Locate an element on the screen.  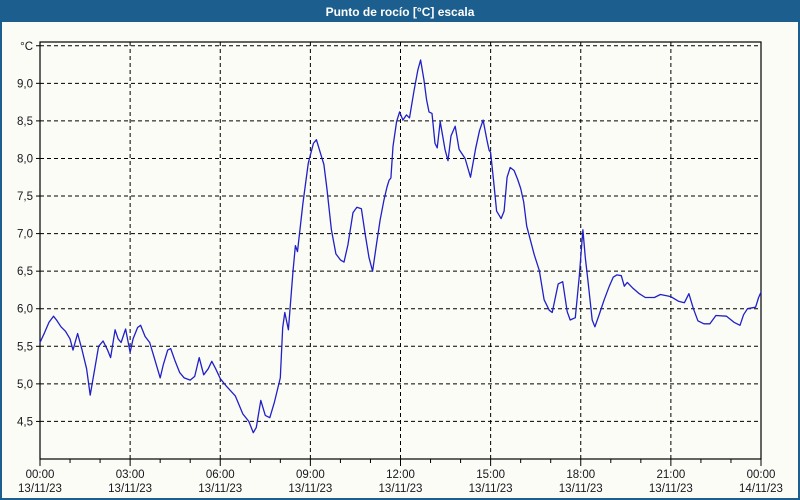
y-tick-label: 7,5 is located at coordinates (25, 197).